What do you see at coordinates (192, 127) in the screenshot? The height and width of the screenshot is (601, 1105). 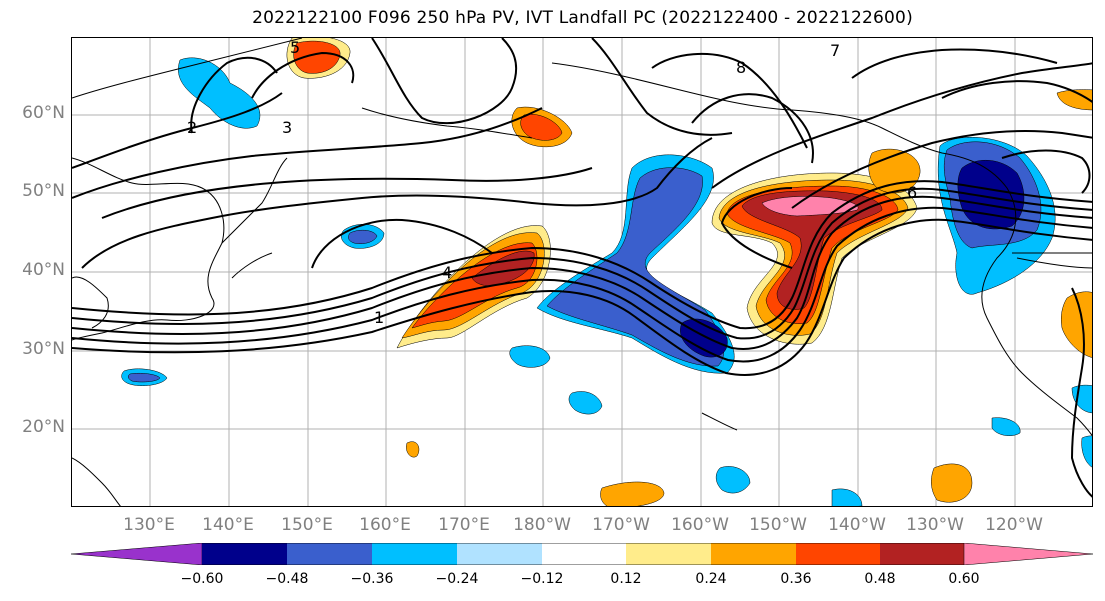 I see `contour-label-2: 2` at bounding box center [192, 127].